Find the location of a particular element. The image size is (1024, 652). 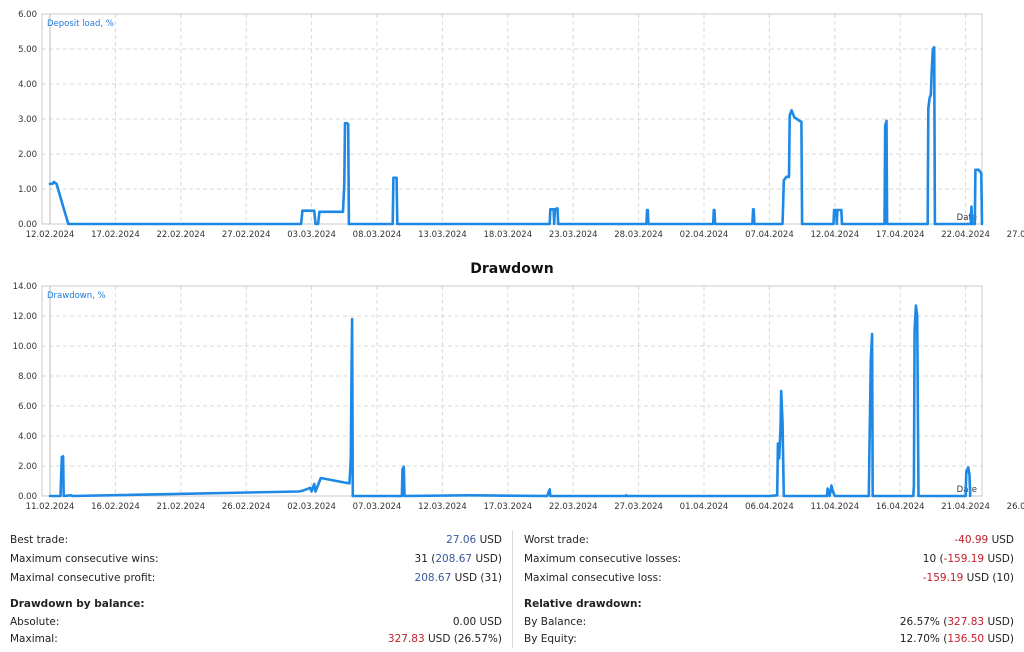

by-equity-label: By Equity: is located at coordinates (550, 639).